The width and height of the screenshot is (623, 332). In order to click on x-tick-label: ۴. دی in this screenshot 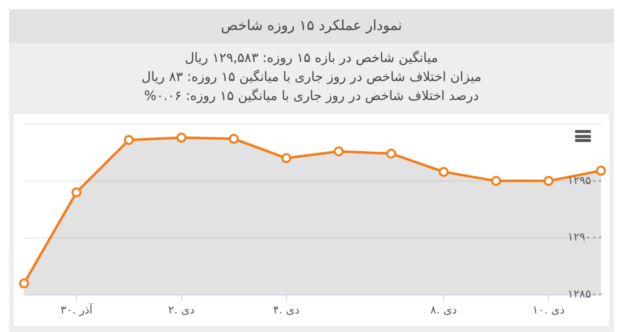, I will do `click(286, 309)`.